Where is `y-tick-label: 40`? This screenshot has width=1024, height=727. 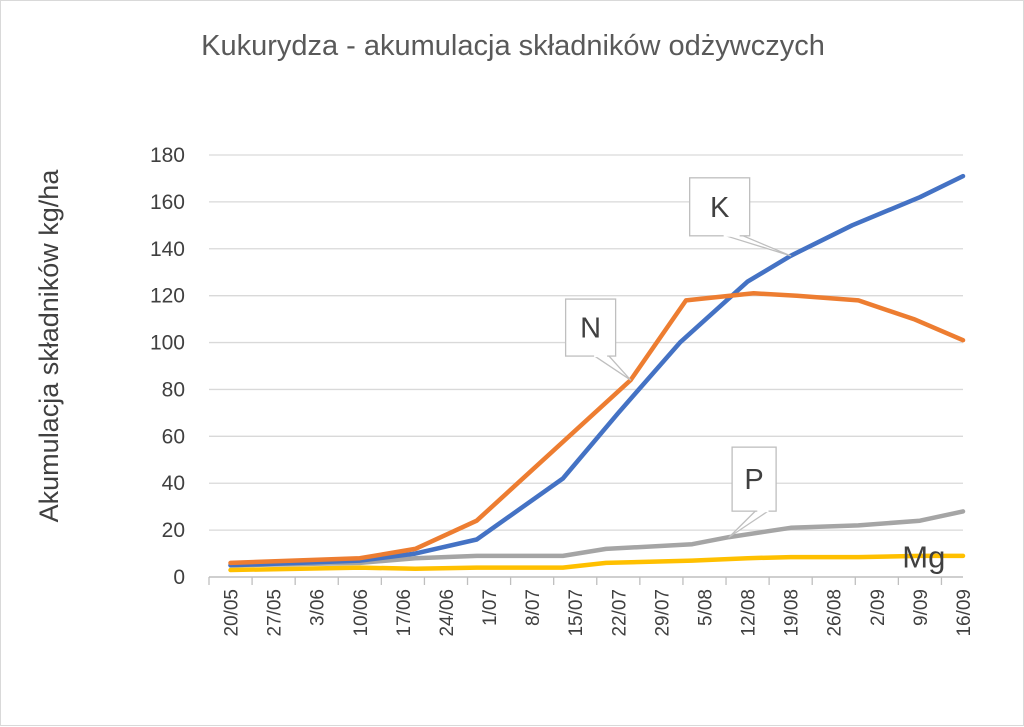
y-tick-label: 40 is located at coordinates (173, 483).